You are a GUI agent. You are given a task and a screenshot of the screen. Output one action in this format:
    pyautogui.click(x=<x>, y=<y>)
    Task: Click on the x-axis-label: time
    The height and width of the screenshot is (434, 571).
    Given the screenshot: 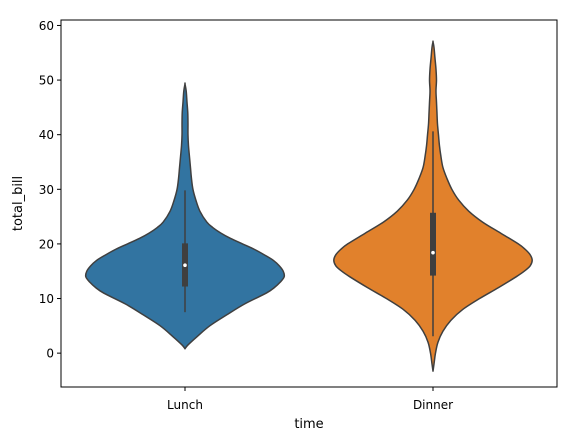 What is the action you would take?
    pyautogui.click(x=308, y=424)
    